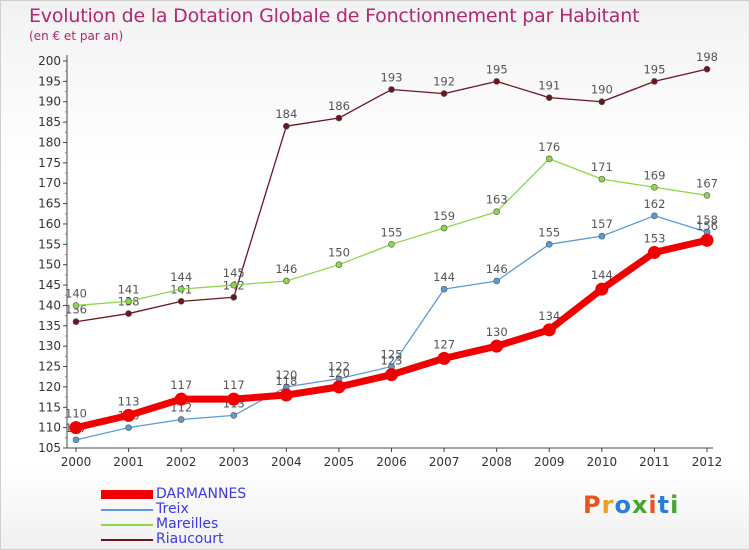 This screenshot has height=550, width=750. Describe the element at coordinates (49, 122) in the screenshot. I see `y-tick-label: 185` at that location.